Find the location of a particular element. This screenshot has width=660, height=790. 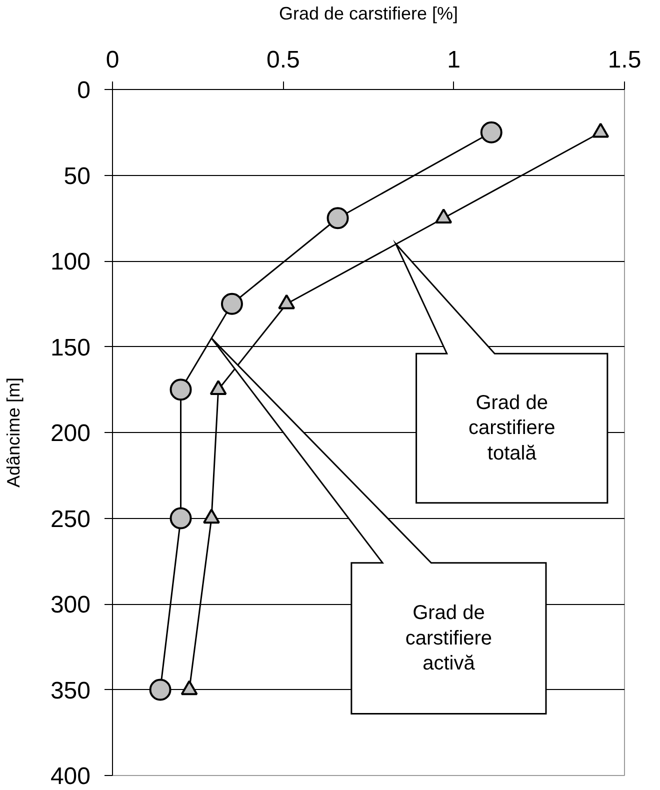

y-tick-label: 250 is located at coordinates (70, 519).